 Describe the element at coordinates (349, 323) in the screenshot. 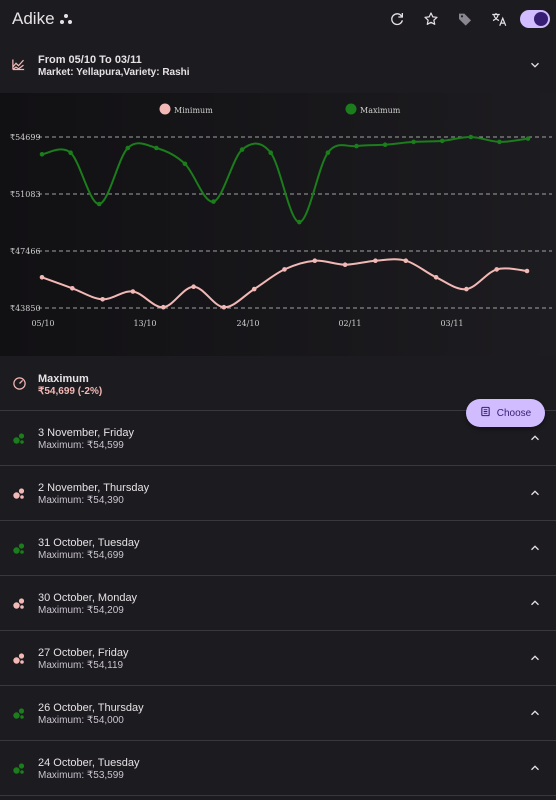

I see `x-tick-label: 02/11` at that location.